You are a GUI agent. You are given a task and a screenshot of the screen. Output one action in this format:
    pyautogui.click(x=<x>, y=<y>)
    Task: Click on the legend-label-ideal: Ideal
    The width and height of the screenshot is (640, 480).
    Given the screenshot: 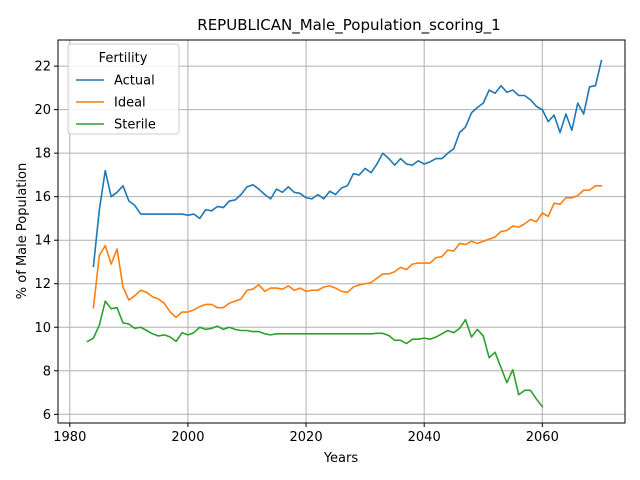 What is the action you would take?
    pyautogui.click(x=130, y=103)
    